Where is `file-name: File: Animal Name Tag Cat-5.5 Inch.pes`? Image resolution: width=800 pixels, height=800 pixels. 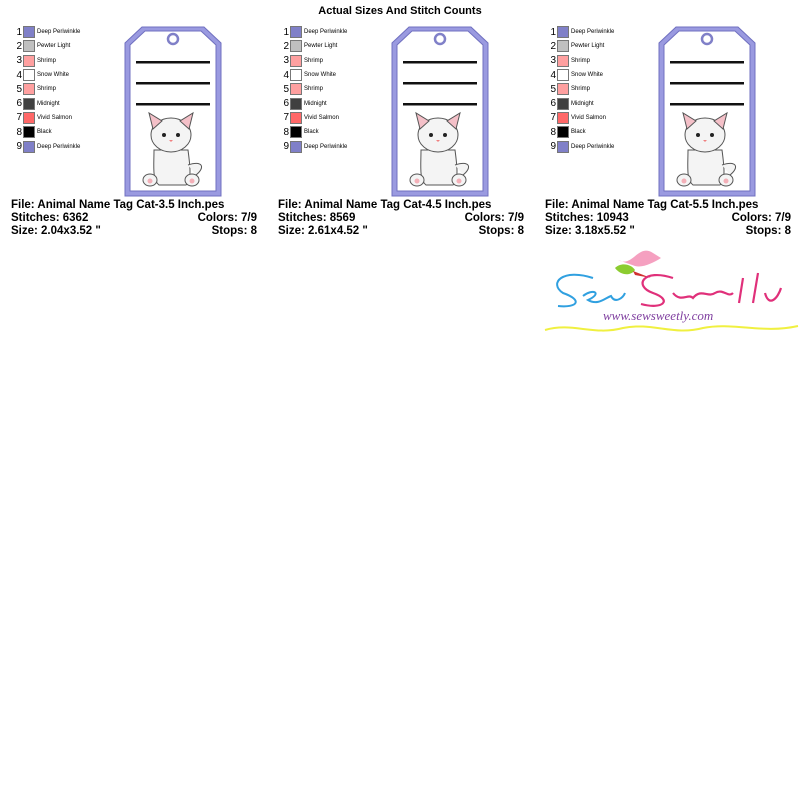 file-name: File: Animal Name Tag Cat-5.5 Inch.pes is located at coordinates (652, 205).